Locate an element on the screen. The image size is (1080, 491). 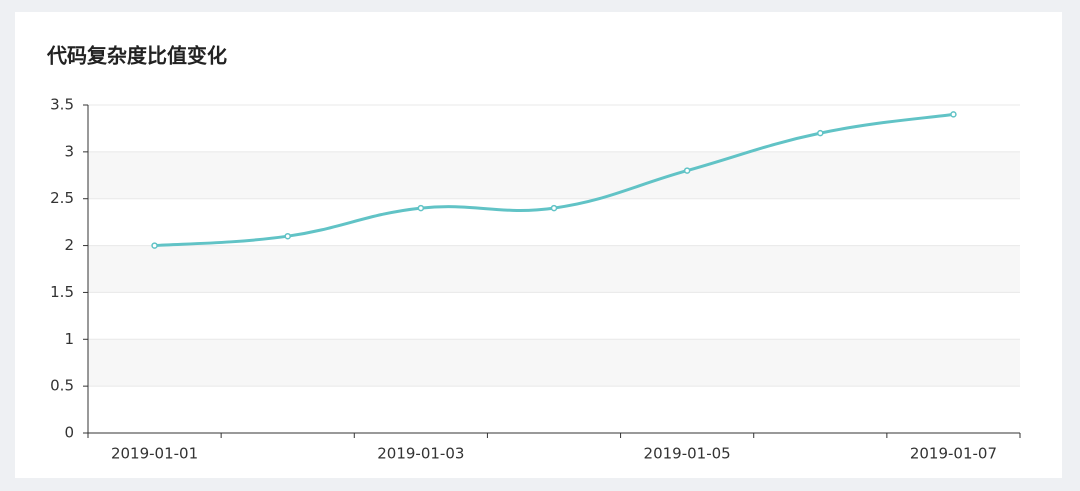
x-tick-label: 2019-01-03 is located at coordinates (420, 454).